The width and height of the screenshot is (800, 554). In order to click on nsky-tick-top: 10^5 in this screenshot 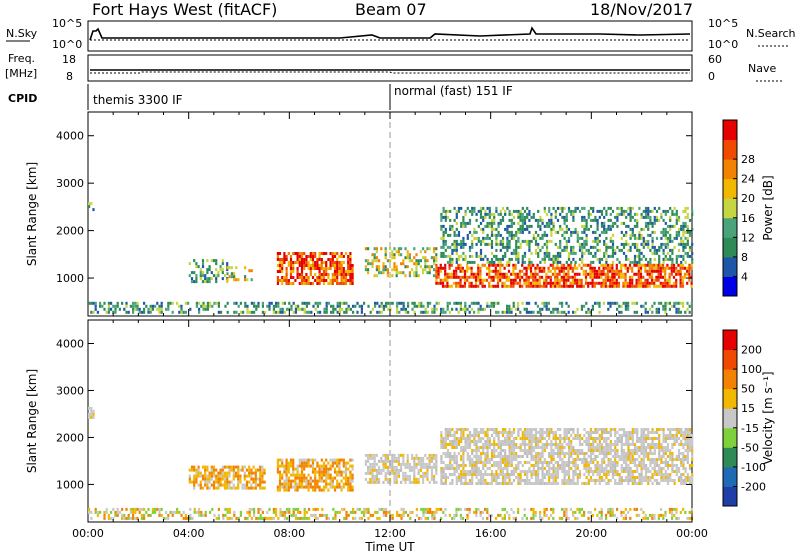, I will do `click(67, 23)`.